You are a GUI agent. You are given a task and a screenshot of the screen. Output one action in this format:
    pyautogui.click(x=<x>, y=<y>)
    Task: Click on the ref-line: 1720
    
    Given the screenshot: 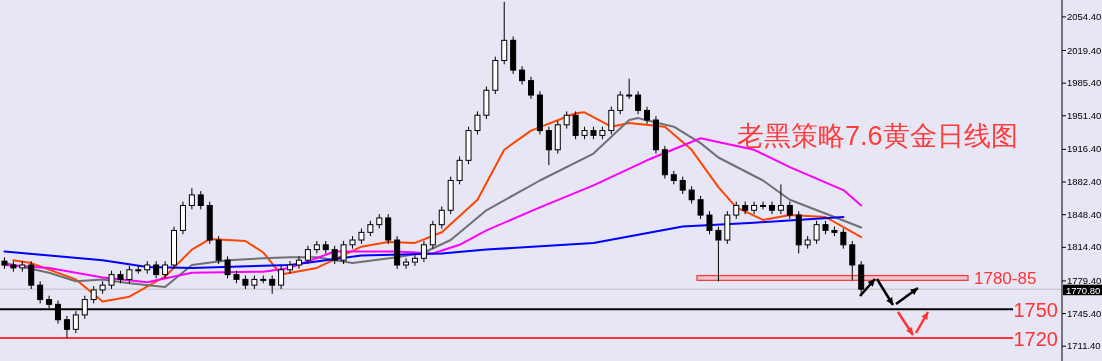 What is the action you would take?
    pyautogui.click(x=529, y=338)
    